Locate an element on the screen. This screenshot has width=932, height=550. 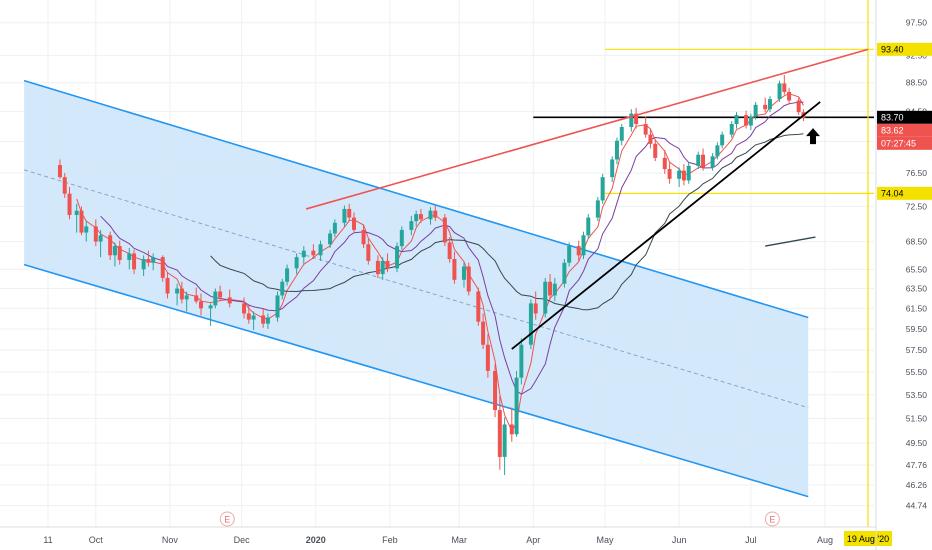
y-tick-label: 55.50 is located at coordinates (917, 372).